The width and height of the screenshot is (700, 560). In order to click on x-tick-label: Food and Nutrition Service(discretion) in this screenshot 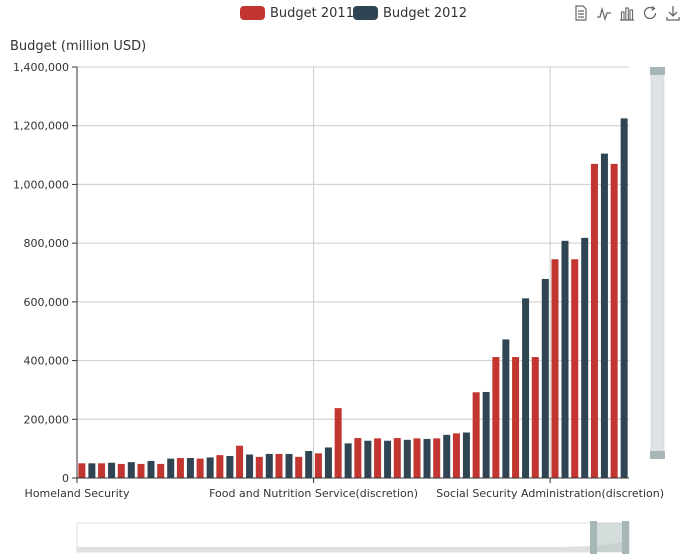, I will do `click(313, 493)`.